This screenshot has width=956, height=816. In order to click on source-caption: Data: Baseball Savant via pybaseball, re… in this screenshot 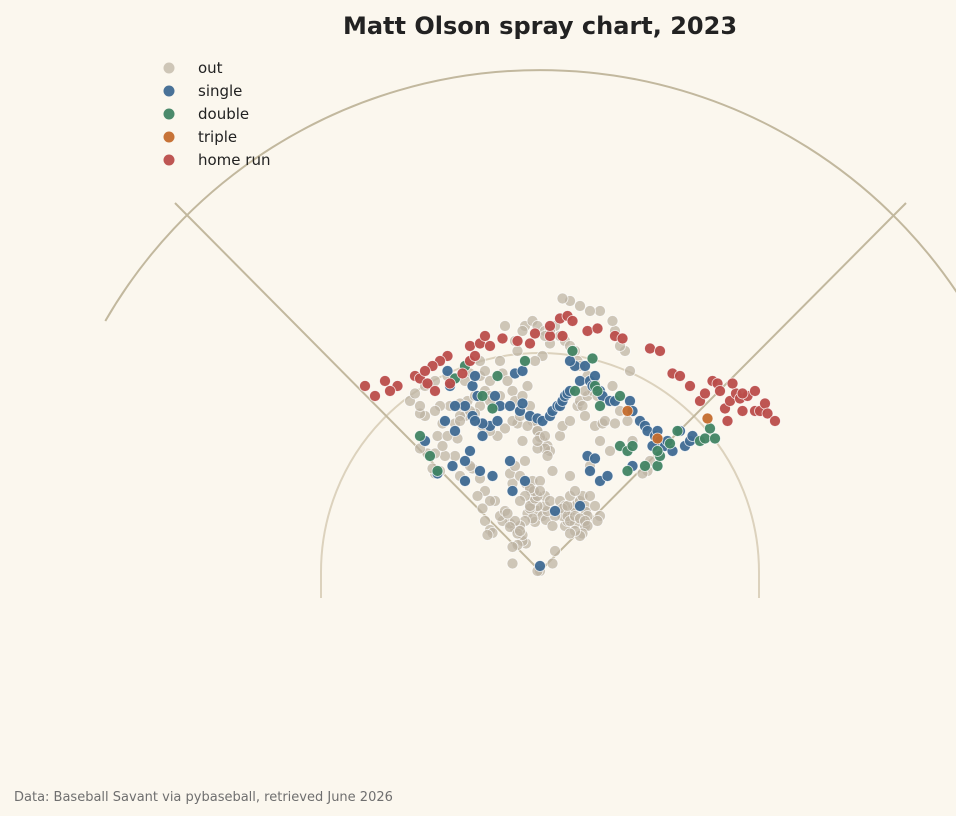, I will do `click(203, 797)`.